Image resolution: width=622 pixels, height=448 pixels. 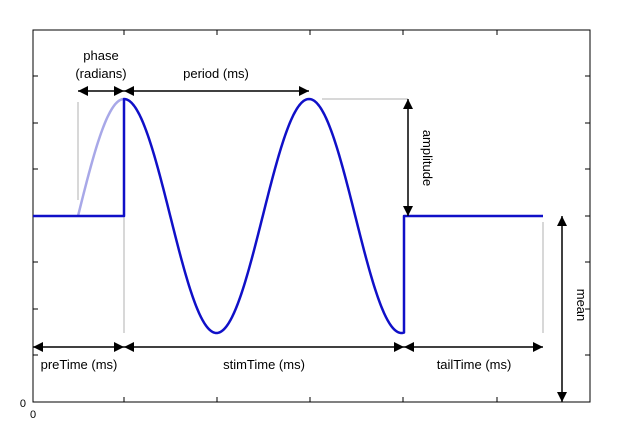 What do you see at coordinates (100, 157) in the screenshot?
I see `phase-ghost-curve` at bounding box center [100, 157].